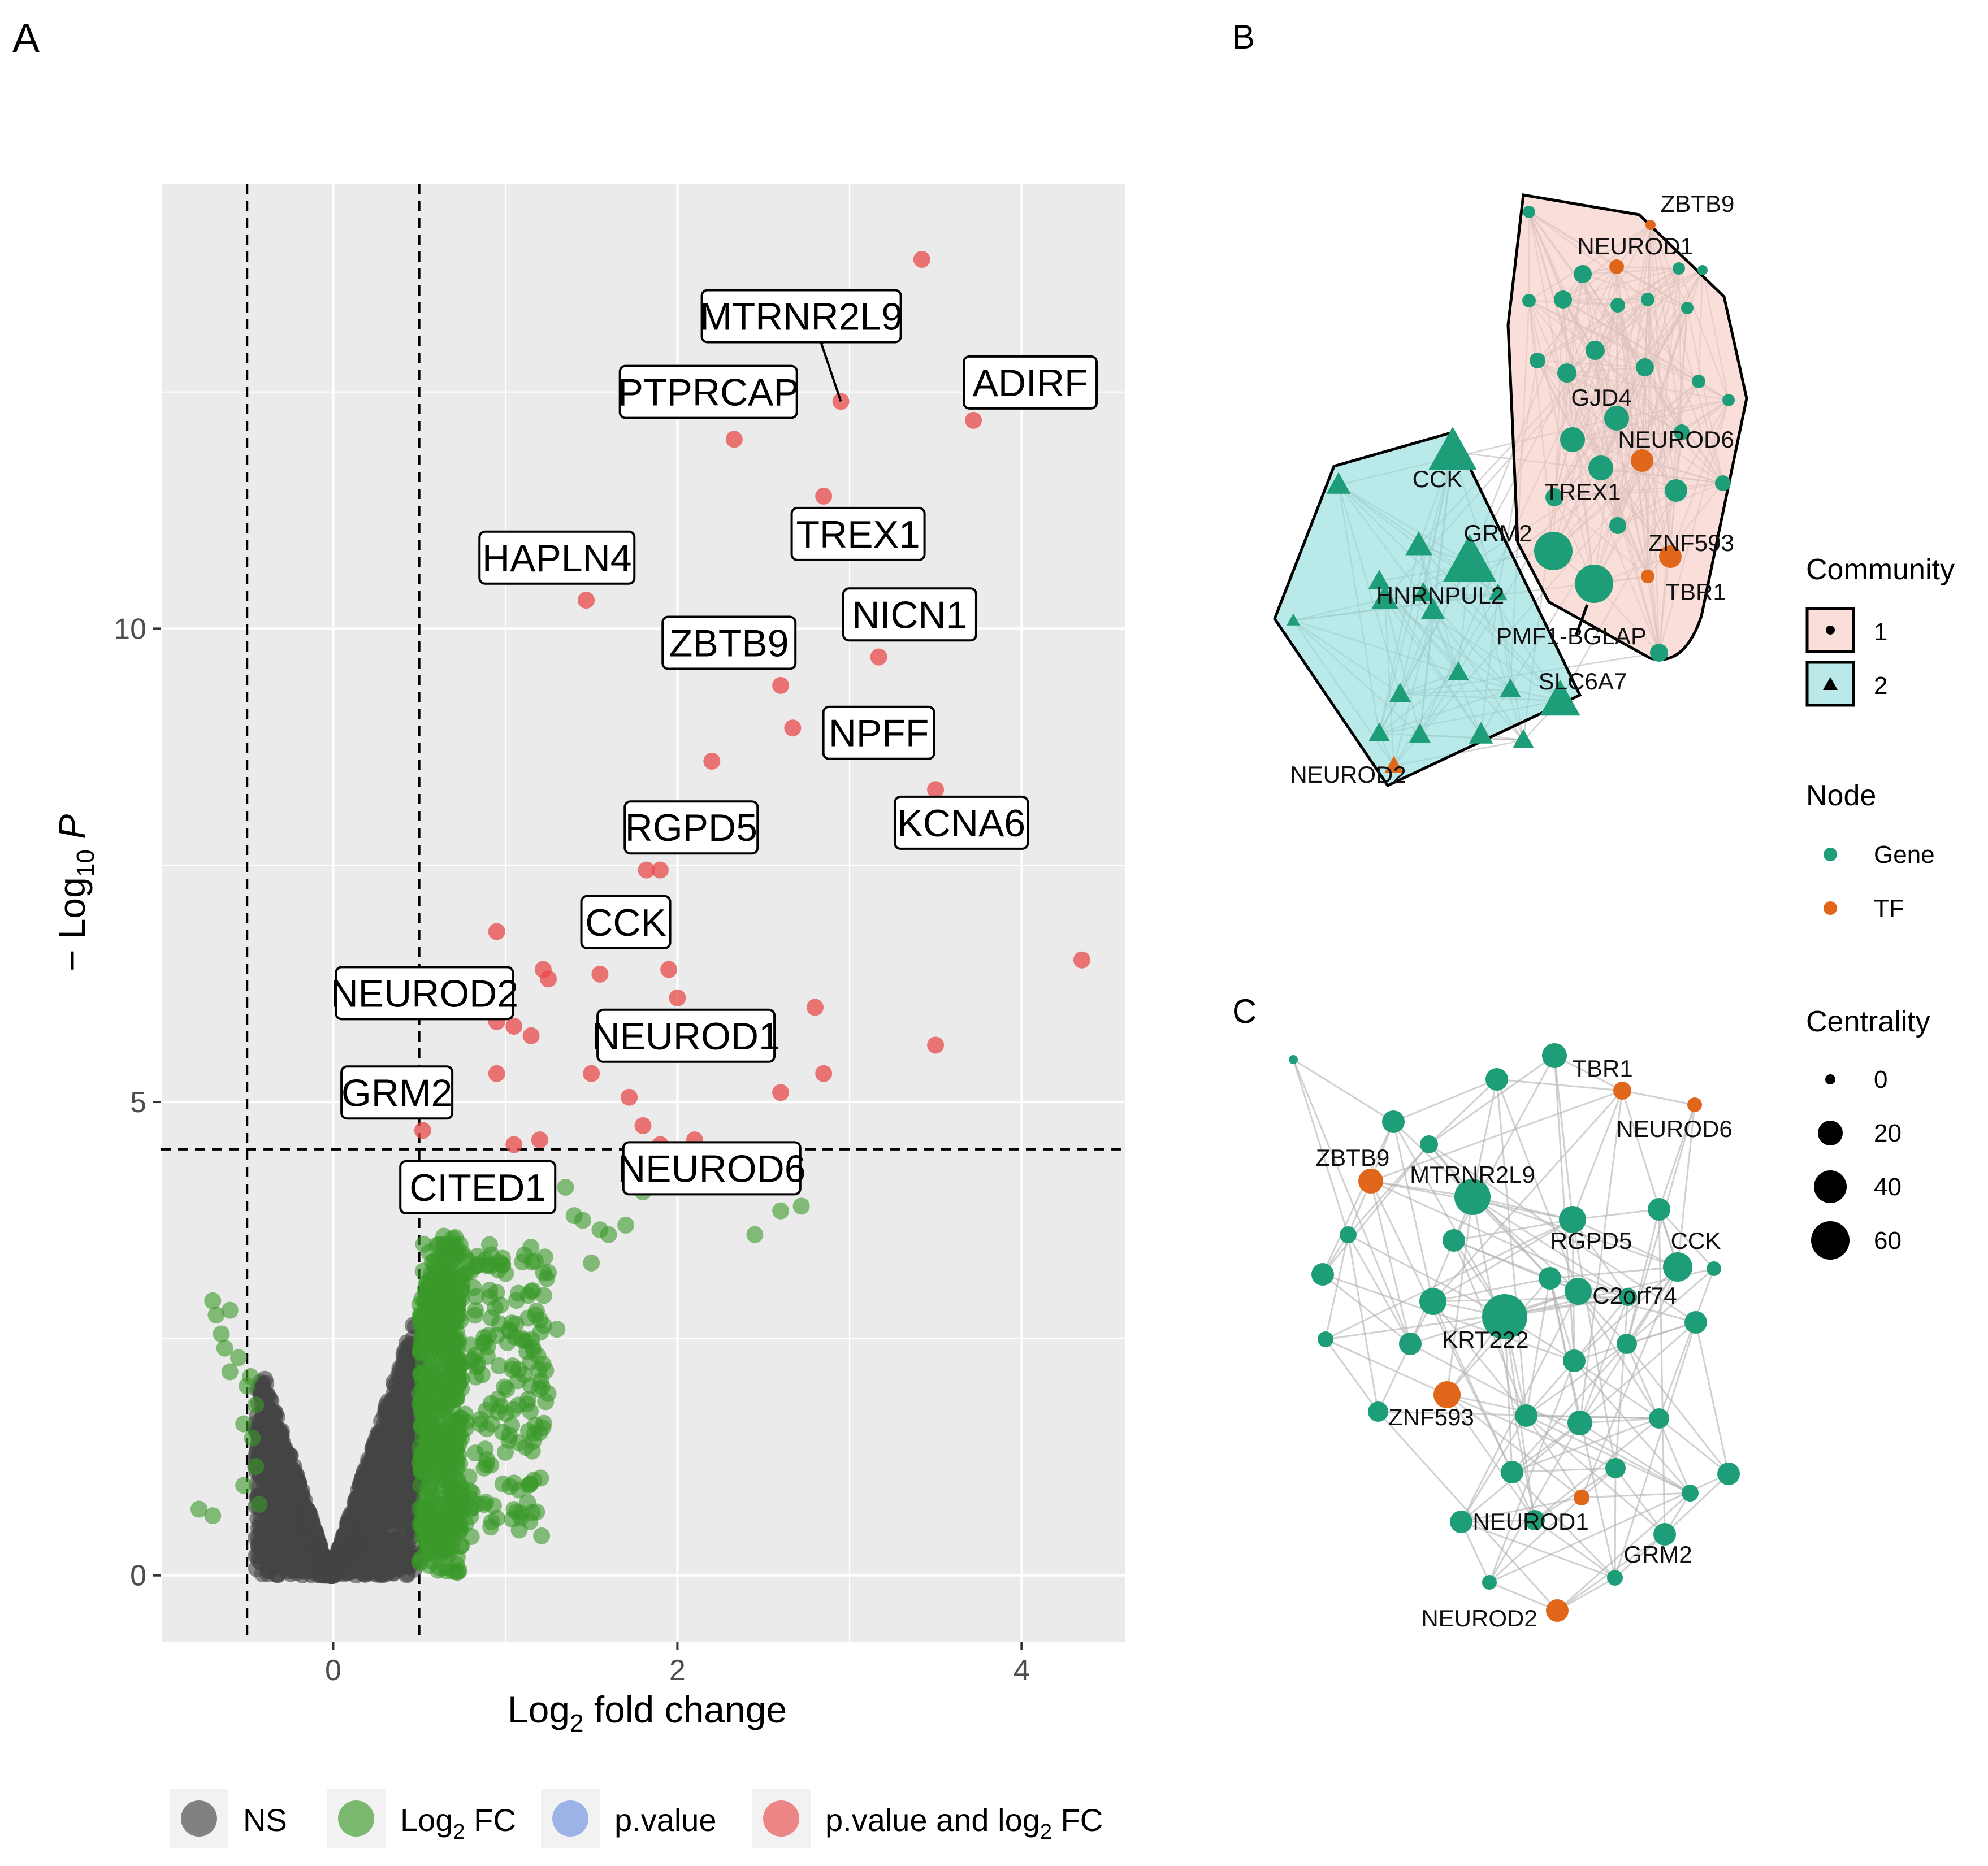 This screenshot has height=1866, width=1988. What do you see at coordinates (1485, 1339) in the screenshot?
I see `c-node-label: KRT222` at bounding box center [1485, 1339].